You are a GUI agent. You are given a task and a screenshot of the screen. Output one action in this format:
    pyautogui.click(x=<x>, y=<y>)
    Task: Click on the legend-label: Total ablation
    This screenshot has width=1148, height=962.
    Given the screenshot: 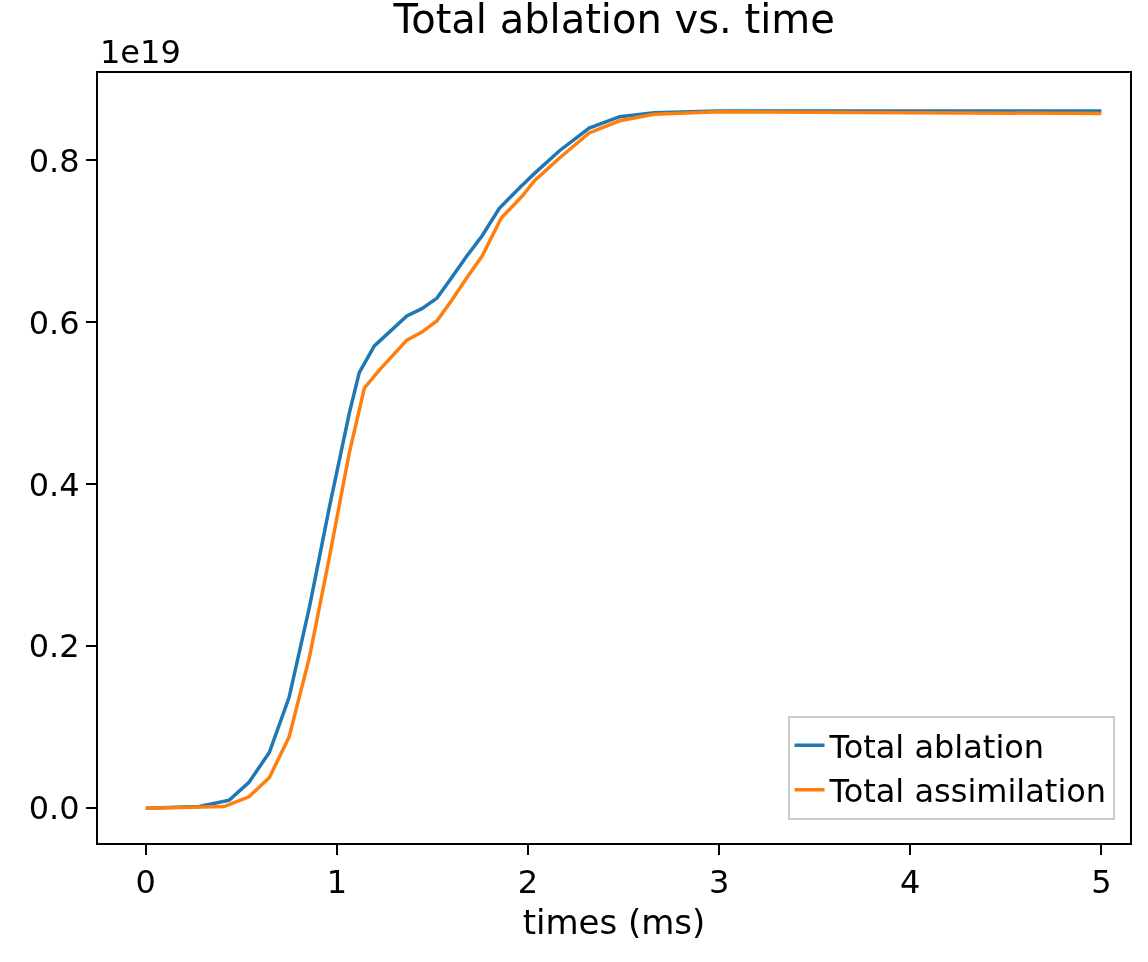 What is the action you would take?
    pyautogui.click(x=936, y=746)
    